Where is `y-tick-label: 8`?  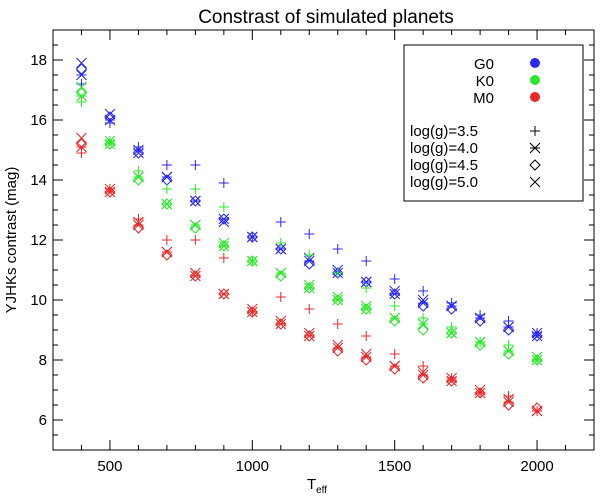
y-tick-label: 8 is located at coordinates (43, 360).